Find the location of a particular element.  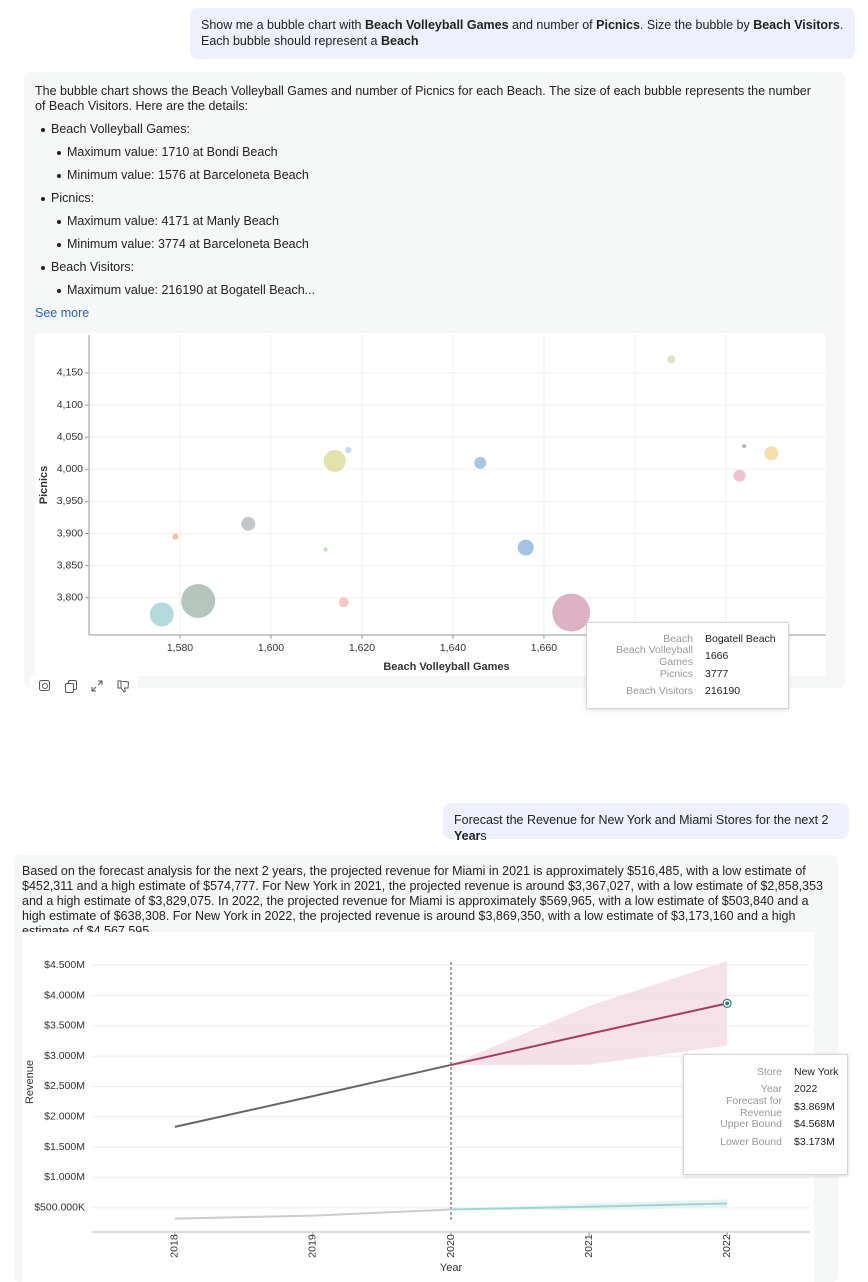

tooltip-value: $4.568M is located at coordinates (814, 1124).